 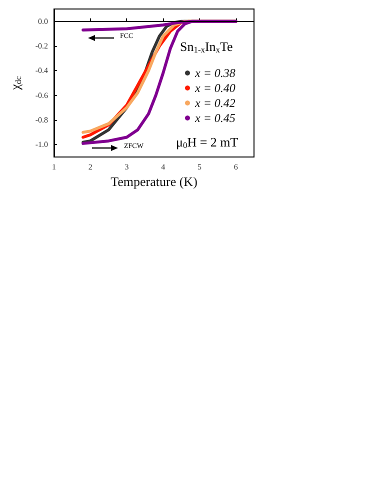 What do you see at coordinates (90, 167) in the screenshot?
I see `x-tick-label: 2` at bounding box center [90, 167].